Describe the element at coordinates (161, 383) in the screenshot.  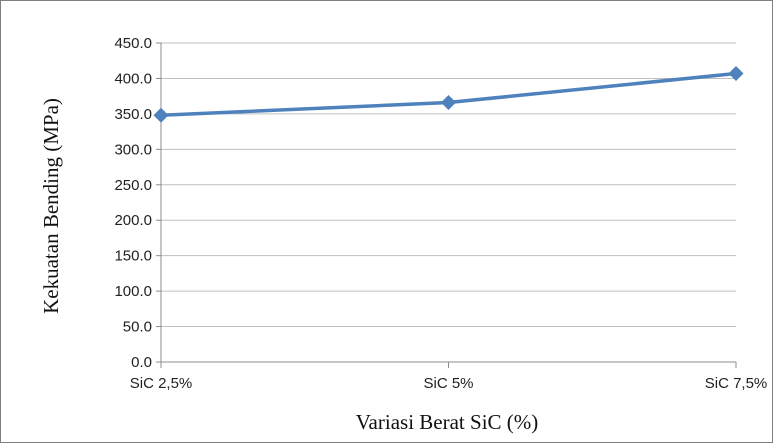
I see `x-tick-label: SiC 2,5%` at that location.